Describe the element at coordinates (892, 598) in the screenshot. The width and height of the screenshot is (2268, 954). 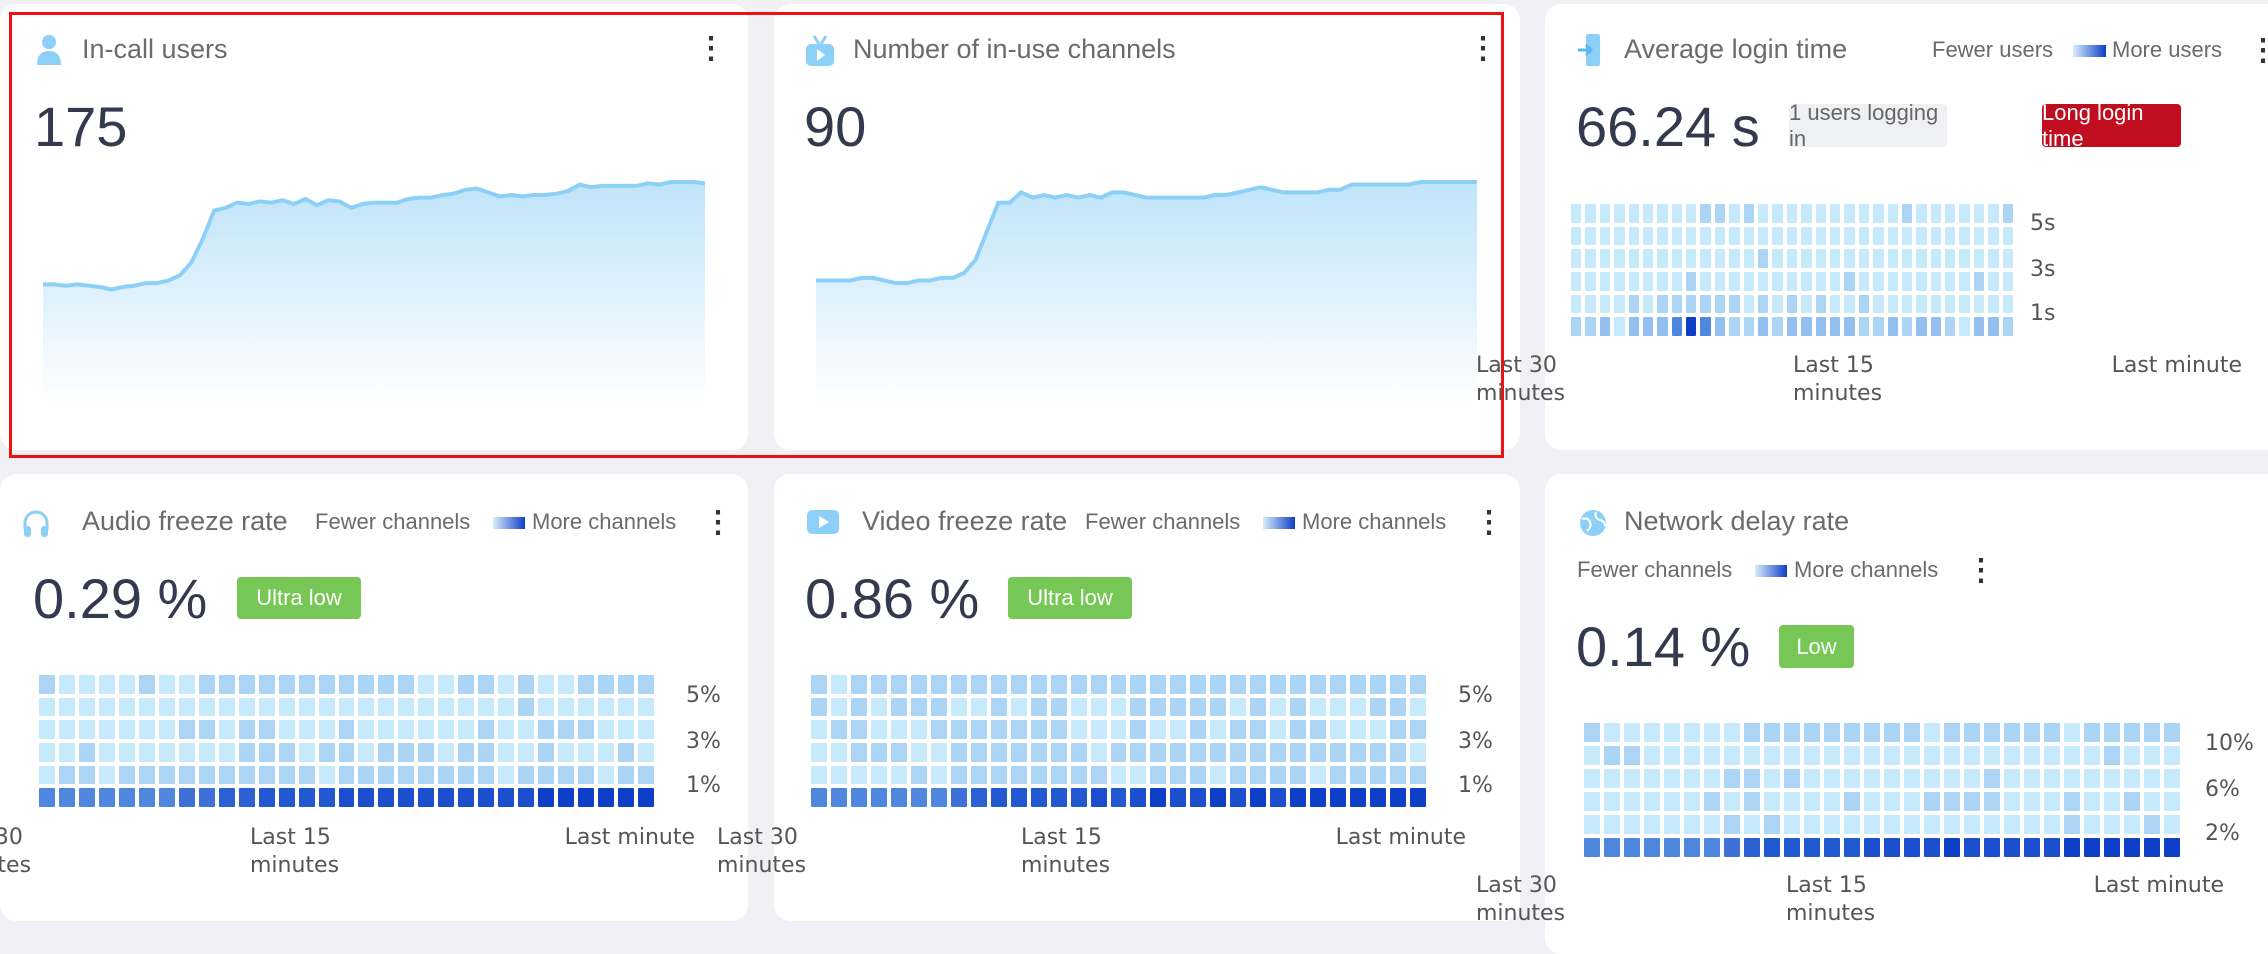
I see `video-freeze-rate-value: 0.86 %` at that location.